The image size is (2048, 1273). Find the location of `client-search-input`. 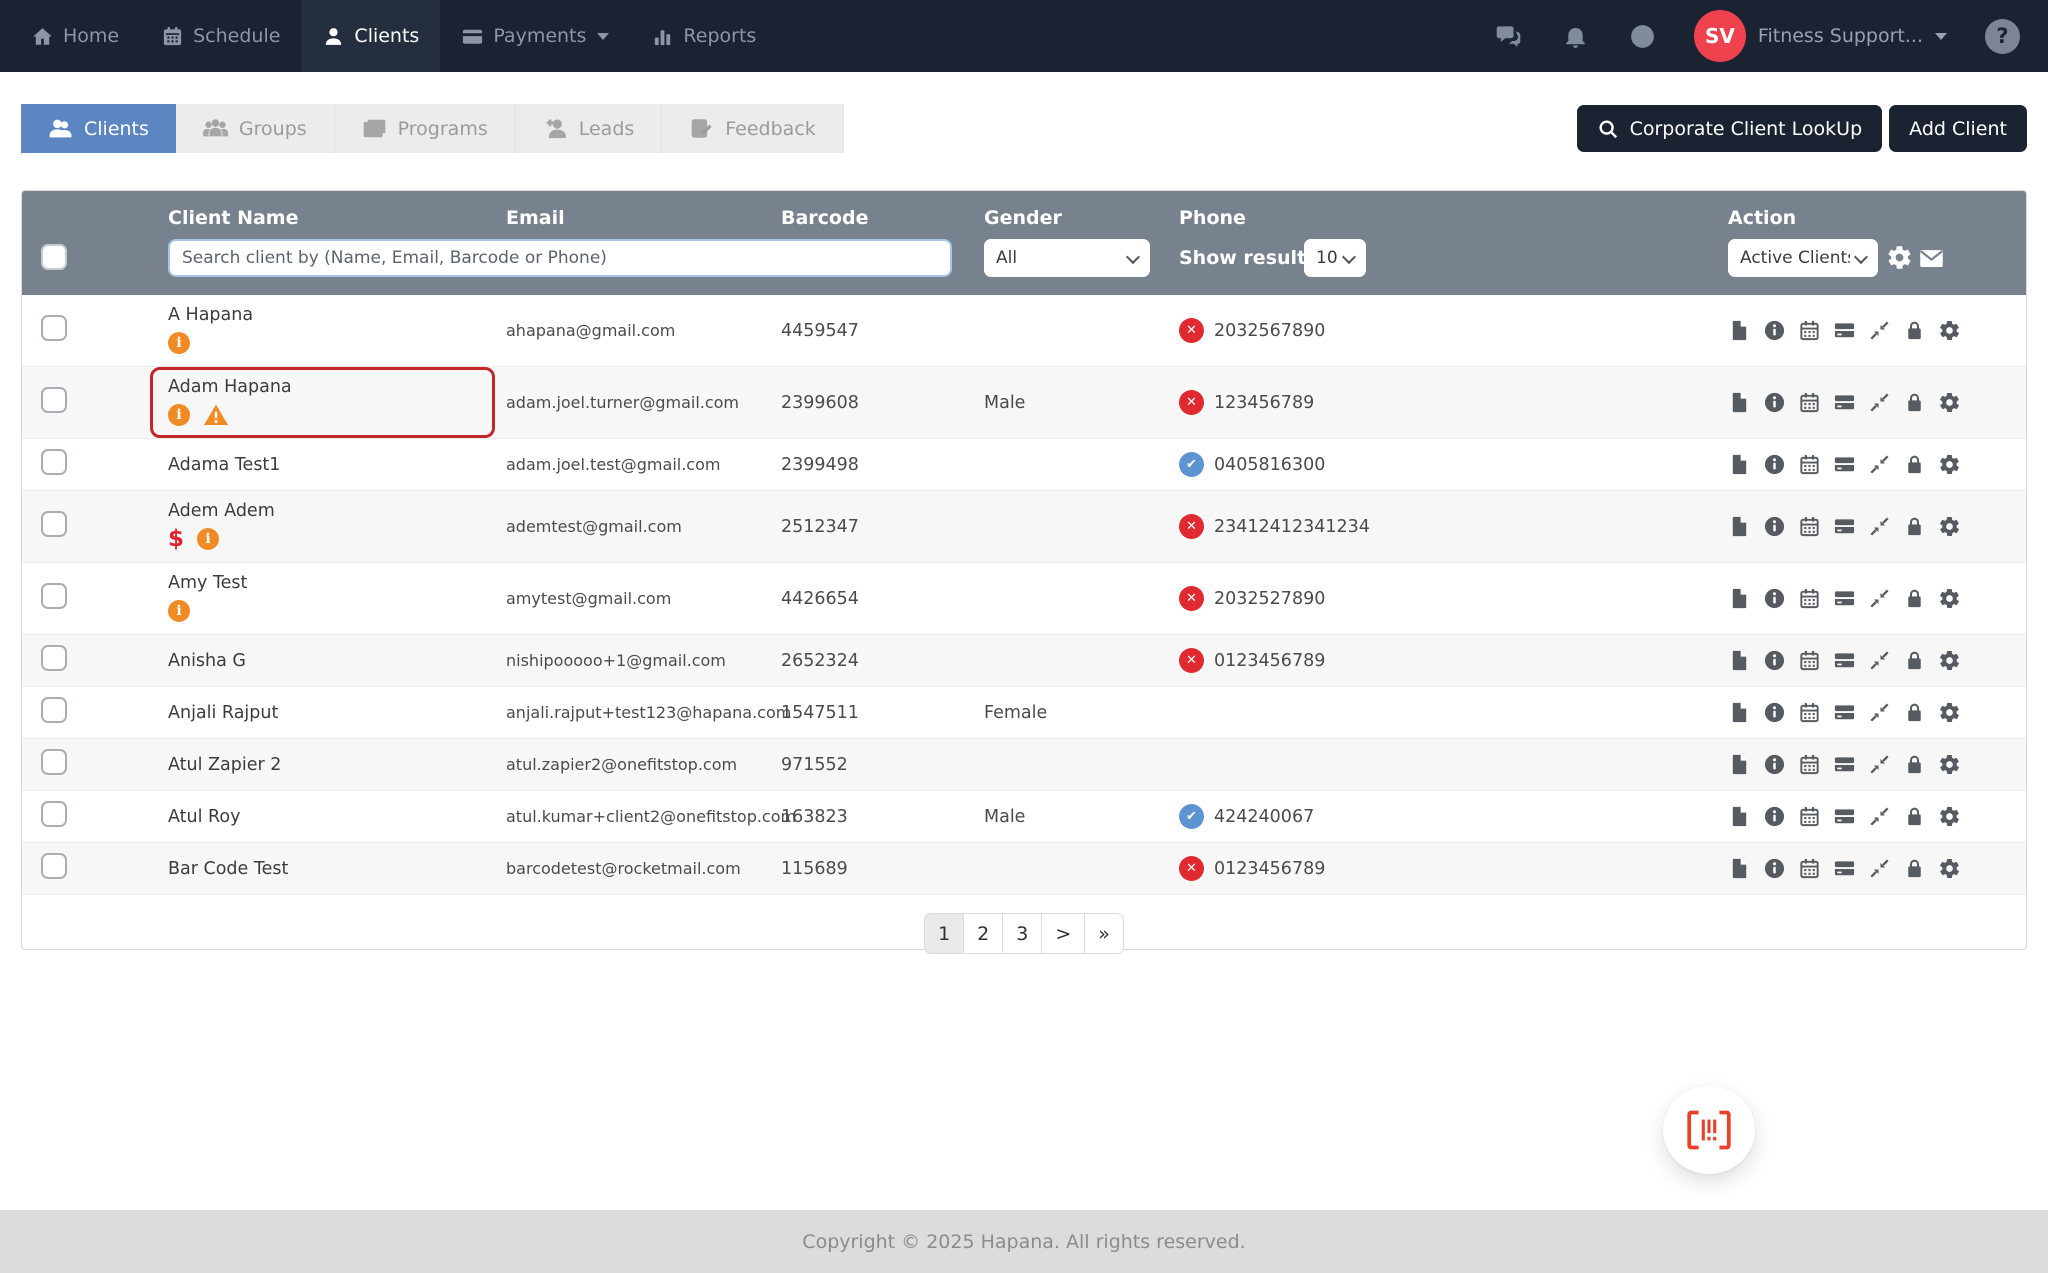

client-search-input is located at coordinates (560, 258).